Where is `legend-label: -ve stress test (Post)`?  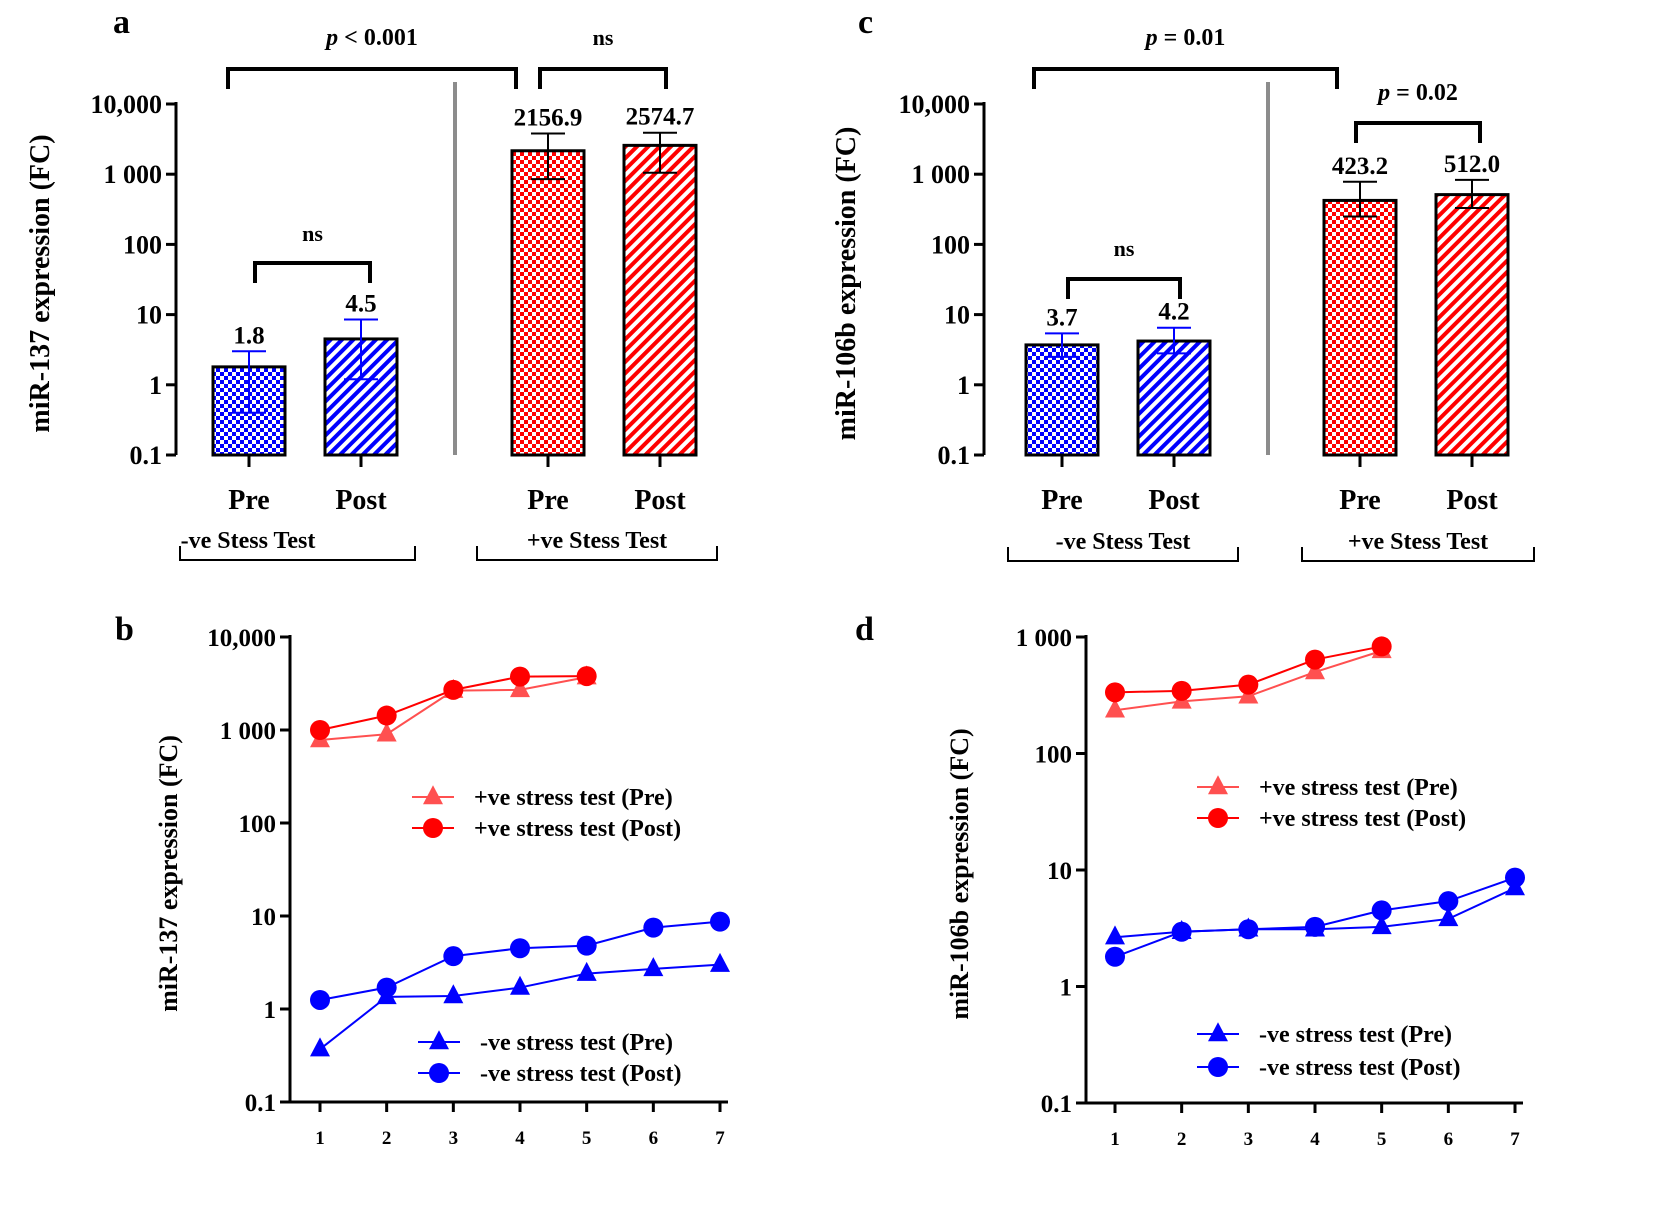
legend-label: -ve stress test (Post) is located at coordinates (580, 1074).